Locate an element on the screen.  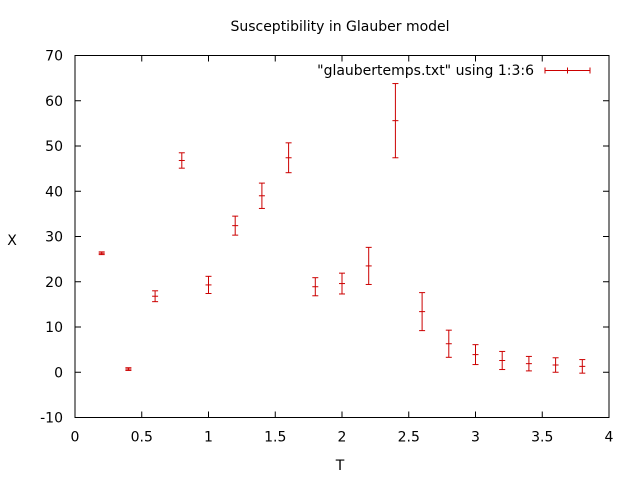
x-tick-label: 2 is located at coordinates (342, 438).